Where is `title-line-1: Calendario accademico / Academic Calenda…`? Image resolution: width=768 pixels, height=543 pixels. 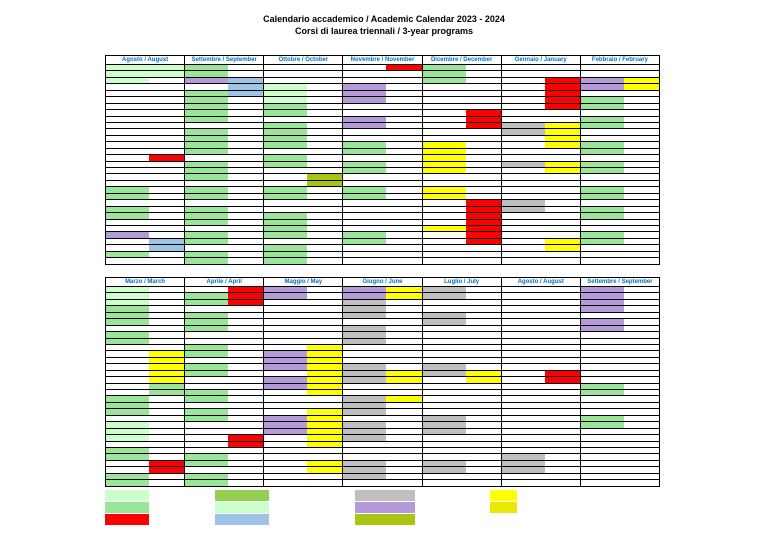
title-line-1: Calendario accademico / Academic Calenda… is located at coordinates (384, 19).